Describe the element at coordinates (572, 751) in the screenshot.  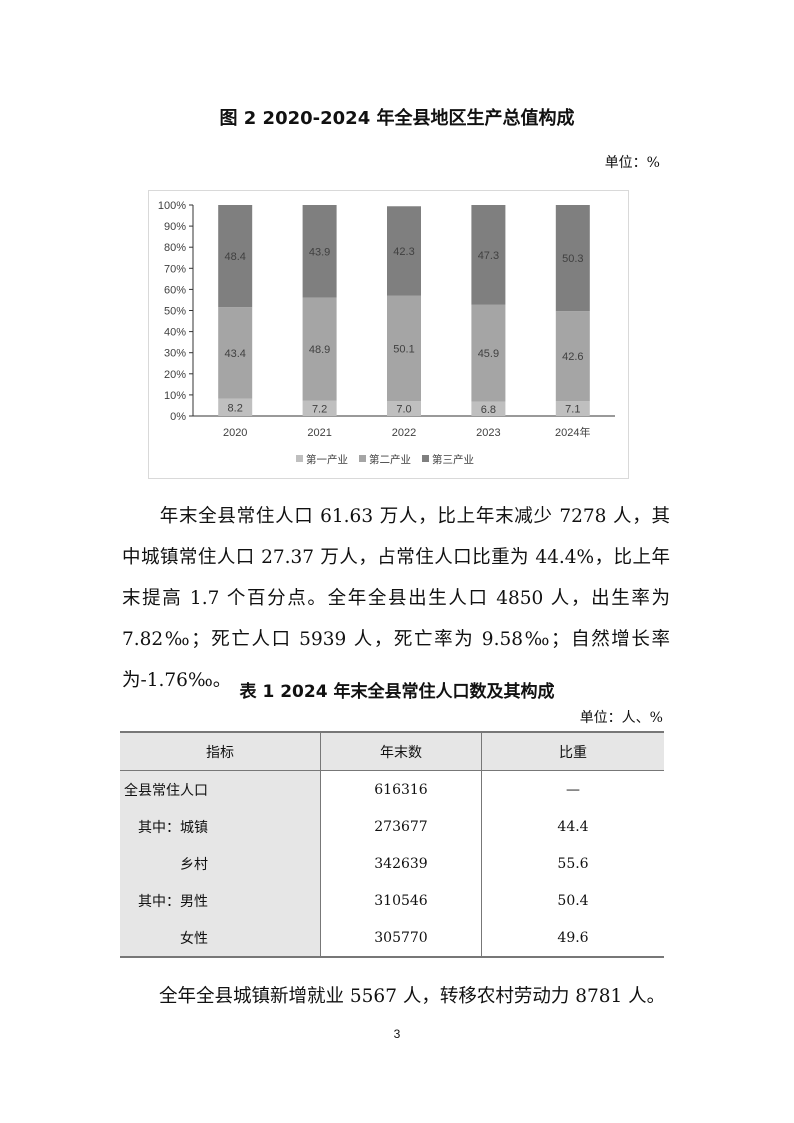
I see `header-share: 比重` at that location.